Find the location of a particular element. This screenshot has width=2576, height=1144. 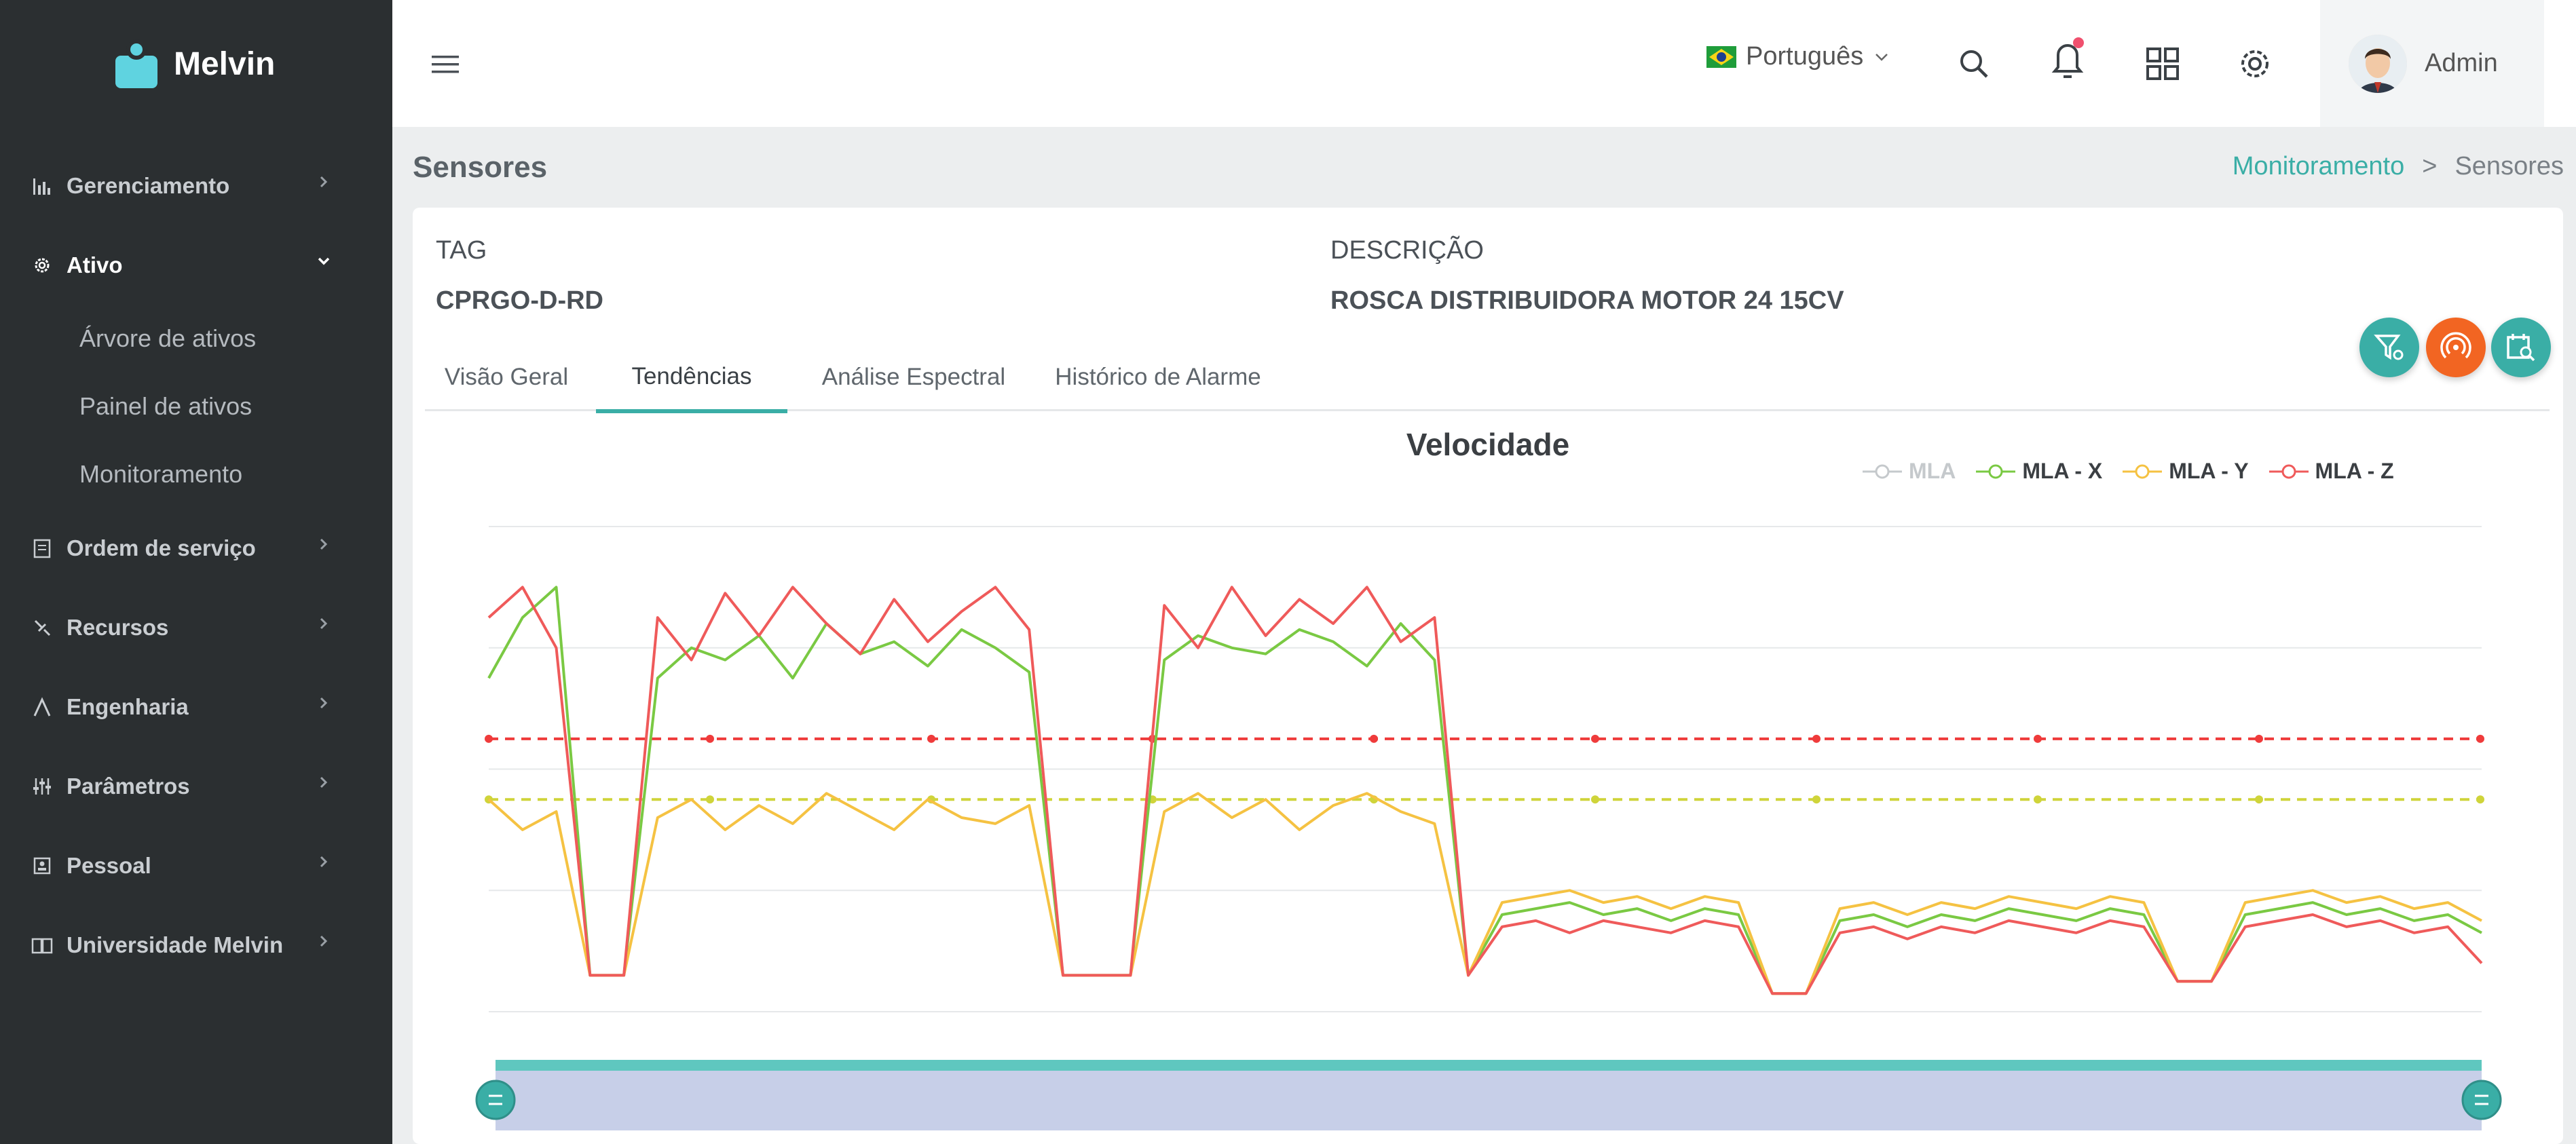

user-menu: Admin is located at coordinates (2432, 64).